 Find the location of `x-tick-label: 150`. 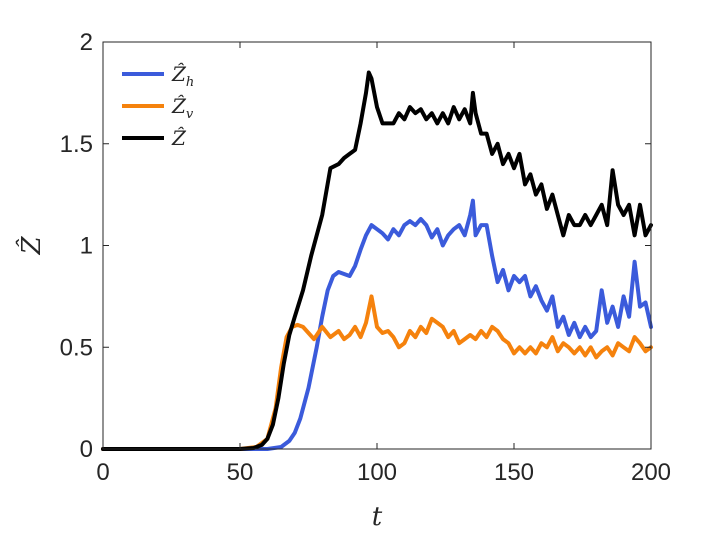

x-tick-label: 150 is located at coordinates (514, 472).